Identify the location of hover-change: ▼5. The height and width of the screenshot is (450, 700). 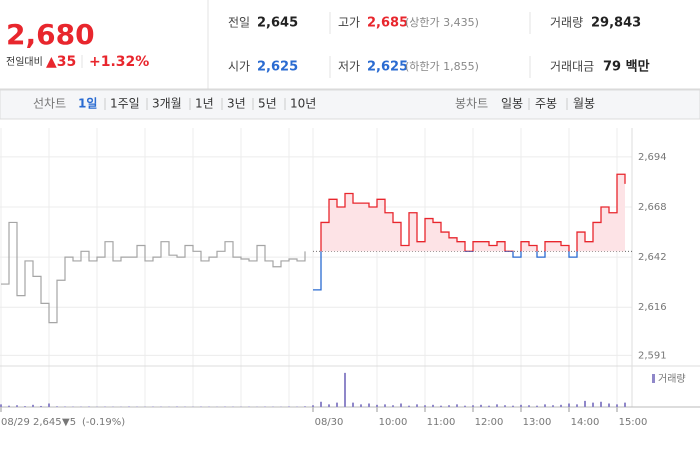
(69, 422).